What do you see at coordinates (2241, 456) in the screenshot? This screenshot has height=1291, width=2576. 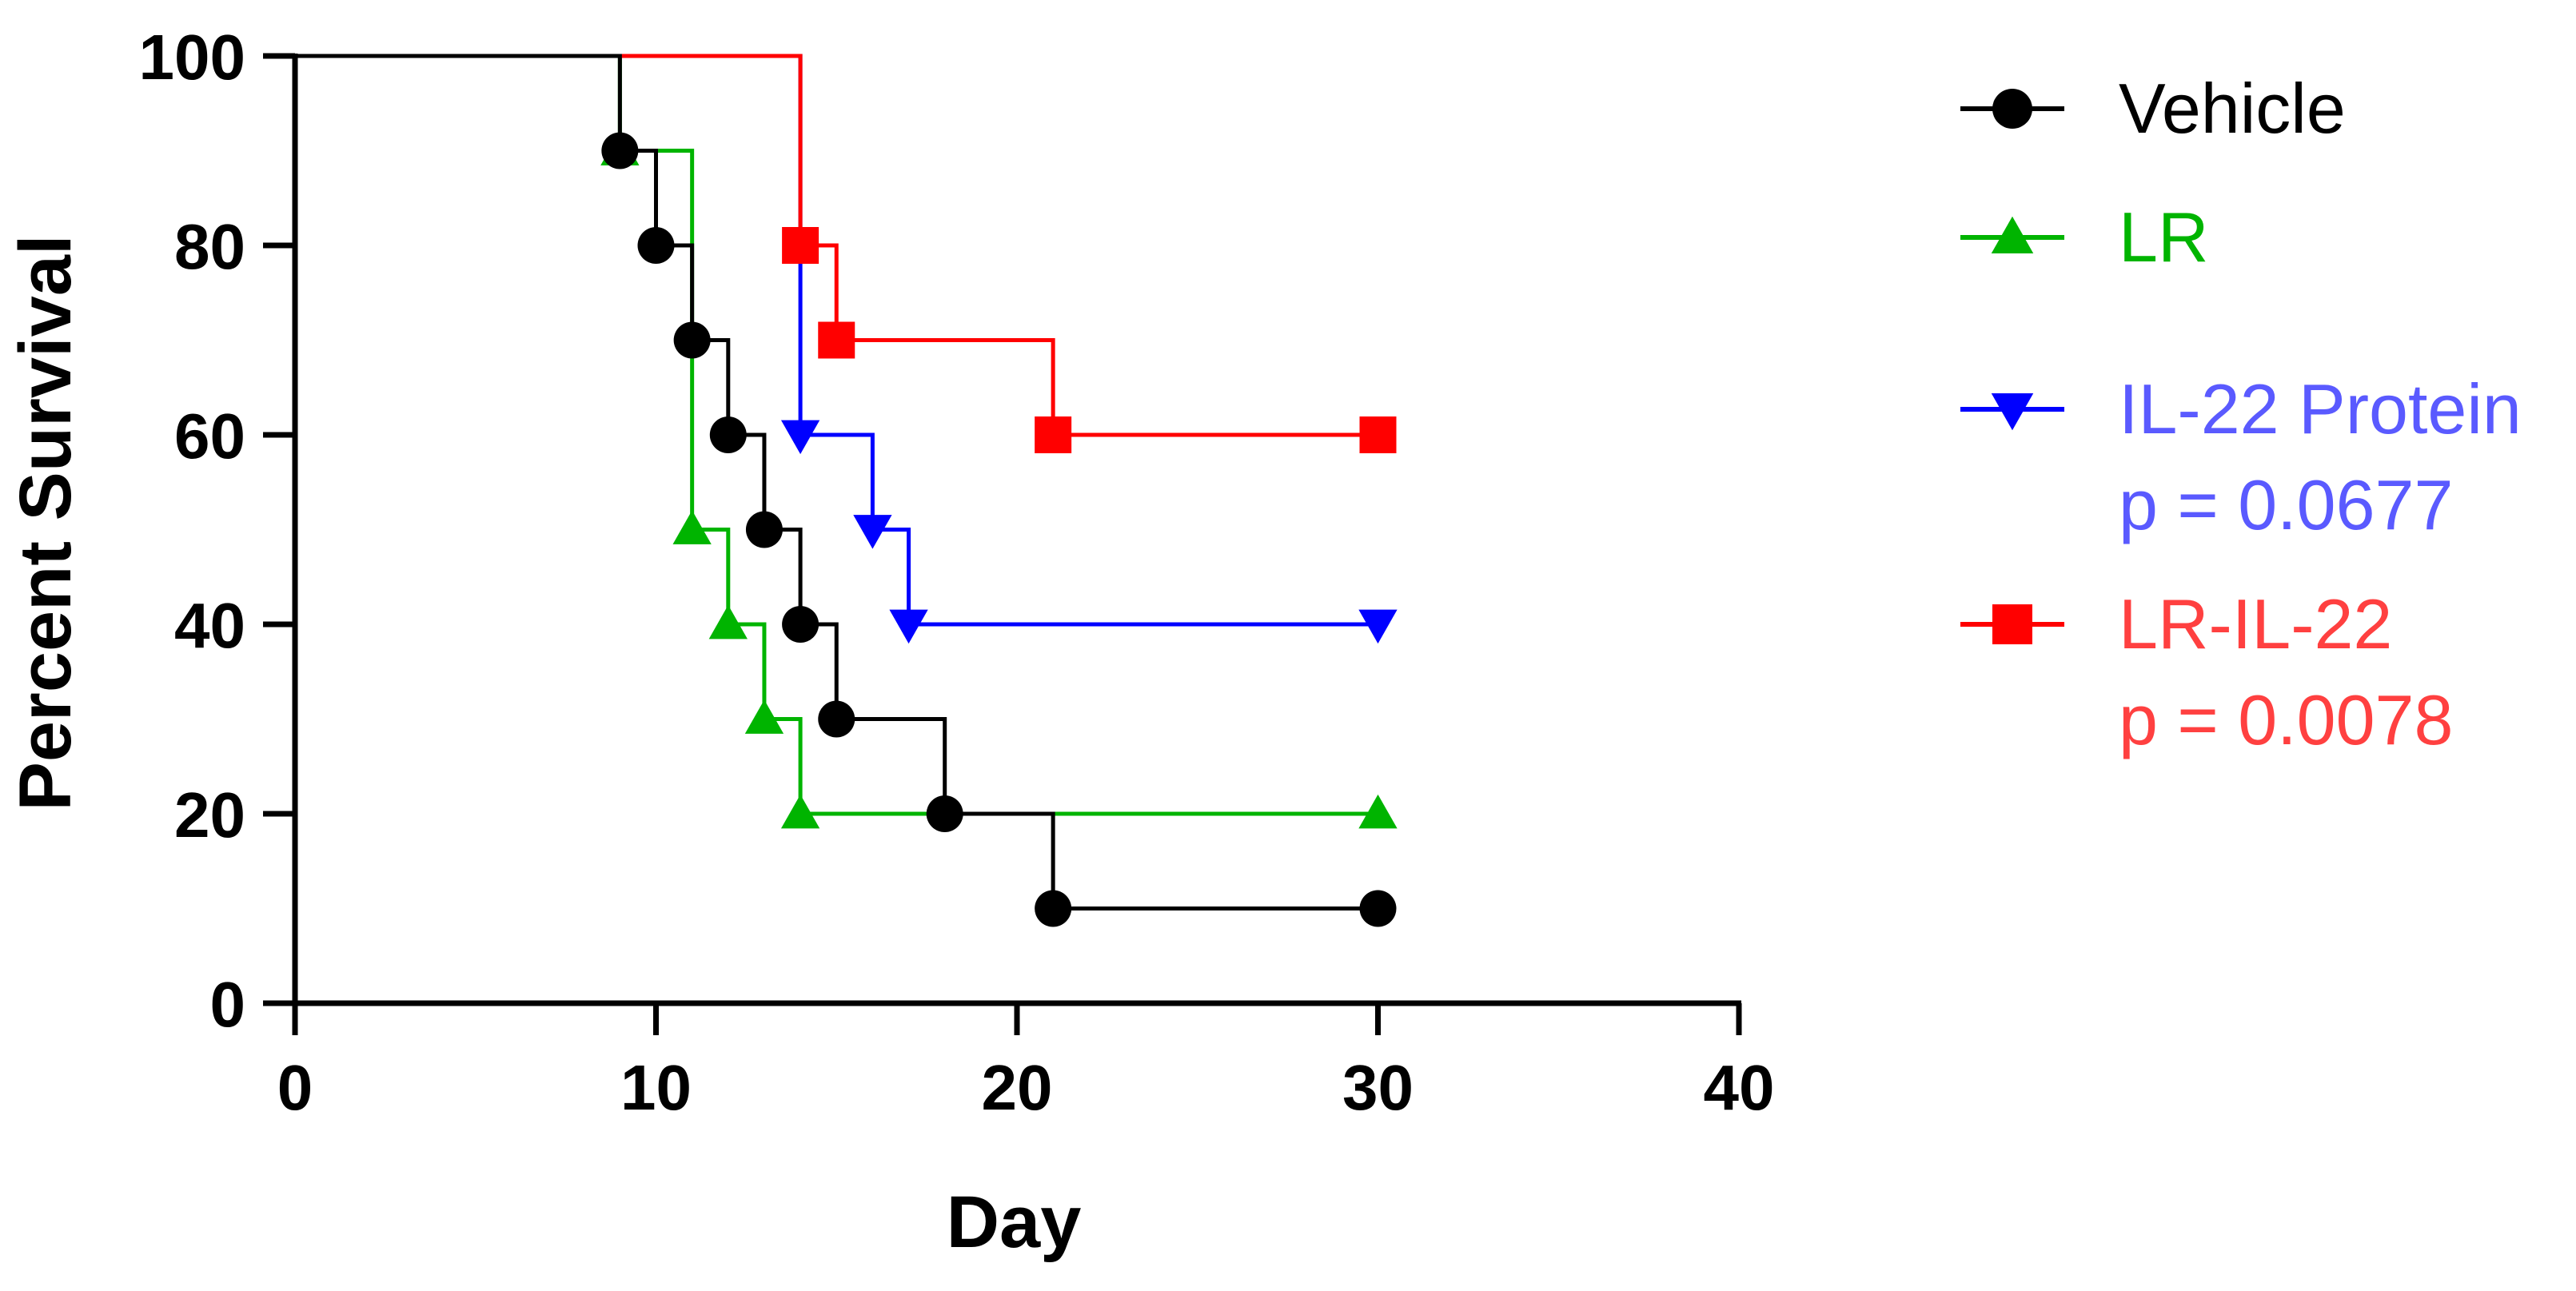 I see `legend-item-il-22-protein: IL-22 Protein p = 0.0677` at bounding box center [2241, 456].